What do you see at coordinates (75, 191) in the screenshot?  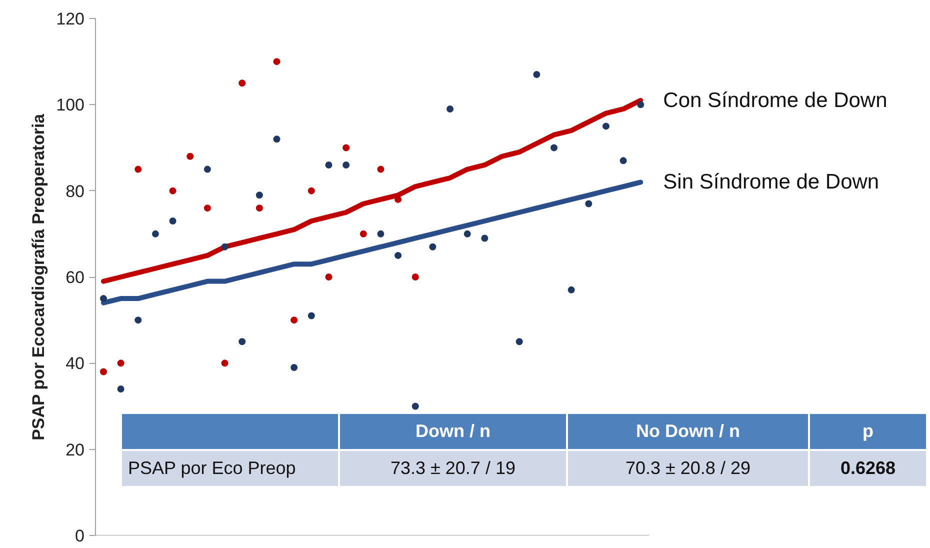 I see `y-tick-label: 80` at bounding box center [75, 191].